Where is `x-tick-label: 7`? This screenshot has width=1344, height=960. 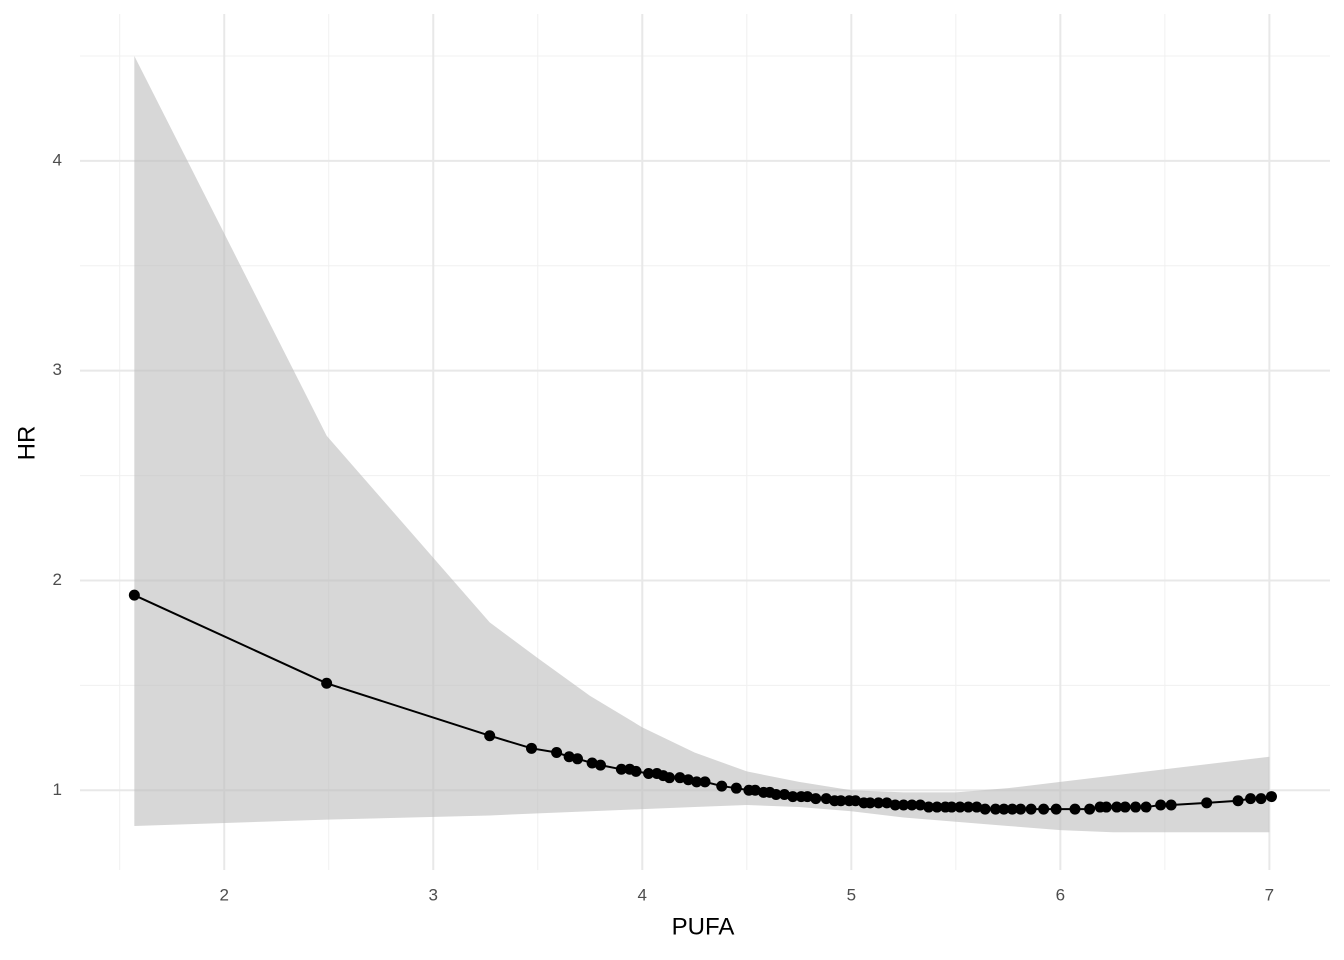
x-tick-label: 7 is located at coordinates (1269, 894).